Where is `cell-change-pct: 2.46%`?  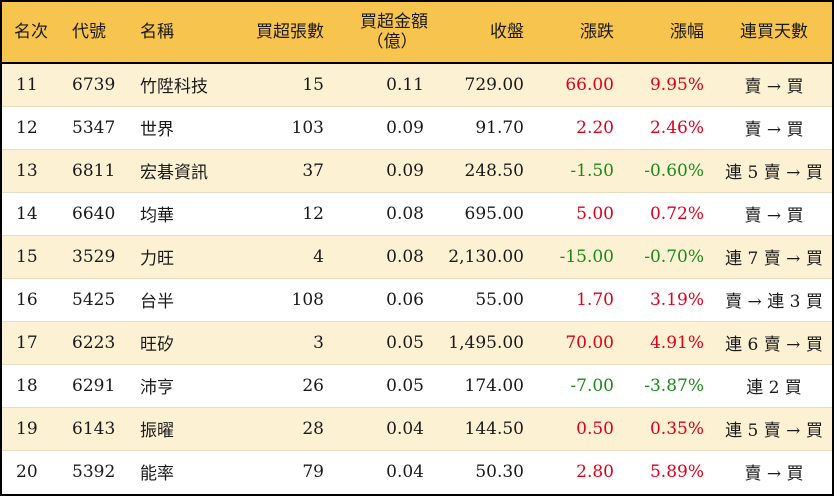 cell-change-pct: 2.46% is located at coordinates (671, 128).